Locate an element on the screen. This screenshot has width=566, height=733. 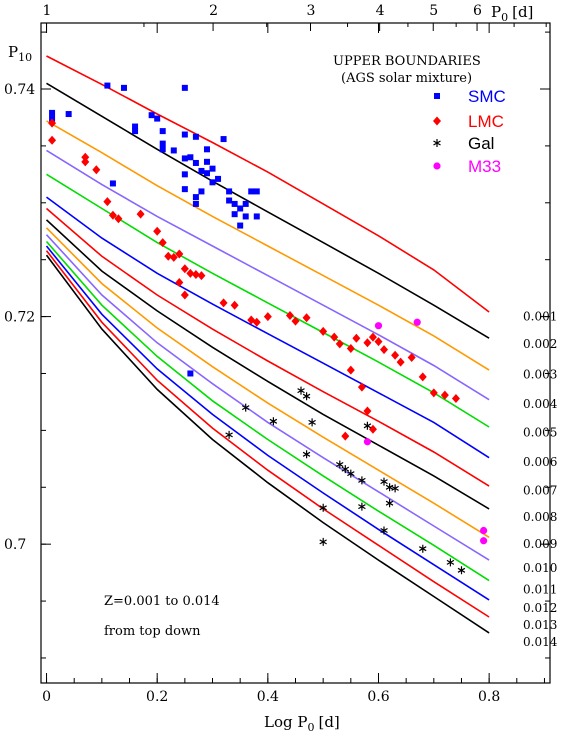
y-axis-label: P10 is located at coordinates (20, 53).